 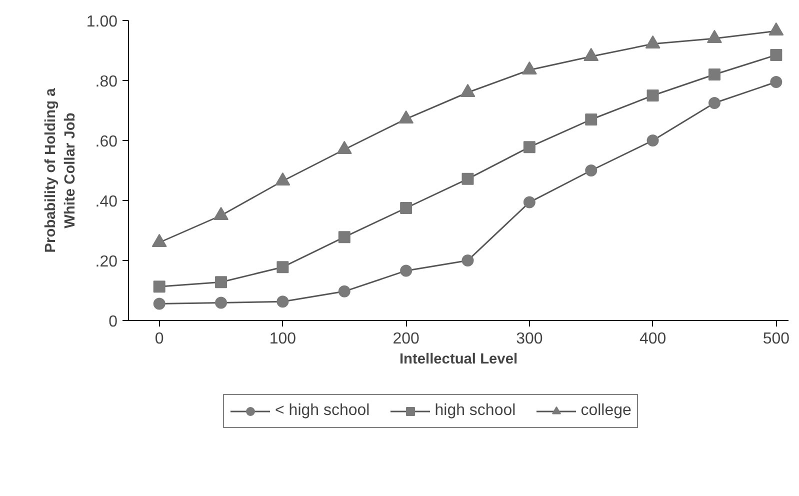 I want to click on y-tick-label: .60, so click(x=106, y=142).